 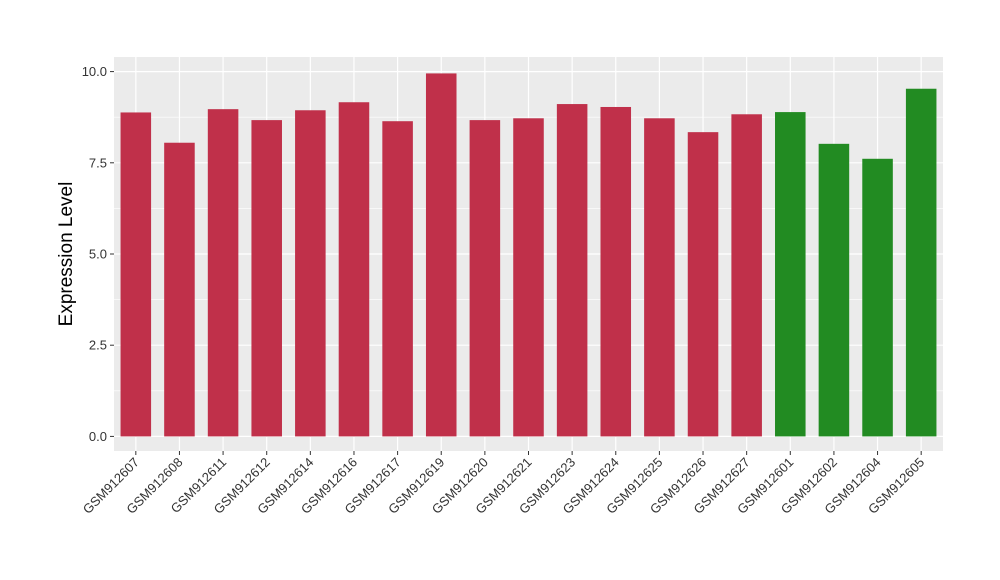 I want to click on bar-GSM912621, so click(x=528, y=277).